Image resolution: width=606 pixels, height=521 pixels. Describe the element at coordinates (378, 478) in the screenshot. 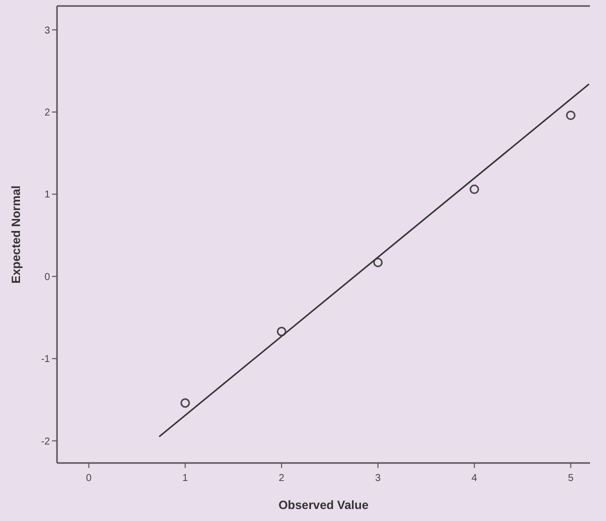

I see `x-tick-label: 3` at that location.